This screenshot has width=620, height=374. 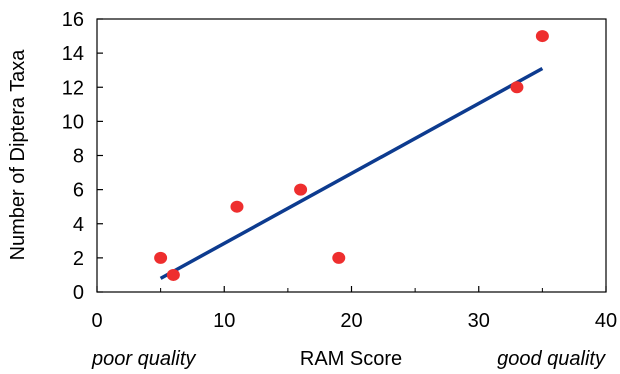 What do you see at coordinates (78, 191) in the screenshot?
I see `y-tick-label: 6` at bounding box center [78, 191].